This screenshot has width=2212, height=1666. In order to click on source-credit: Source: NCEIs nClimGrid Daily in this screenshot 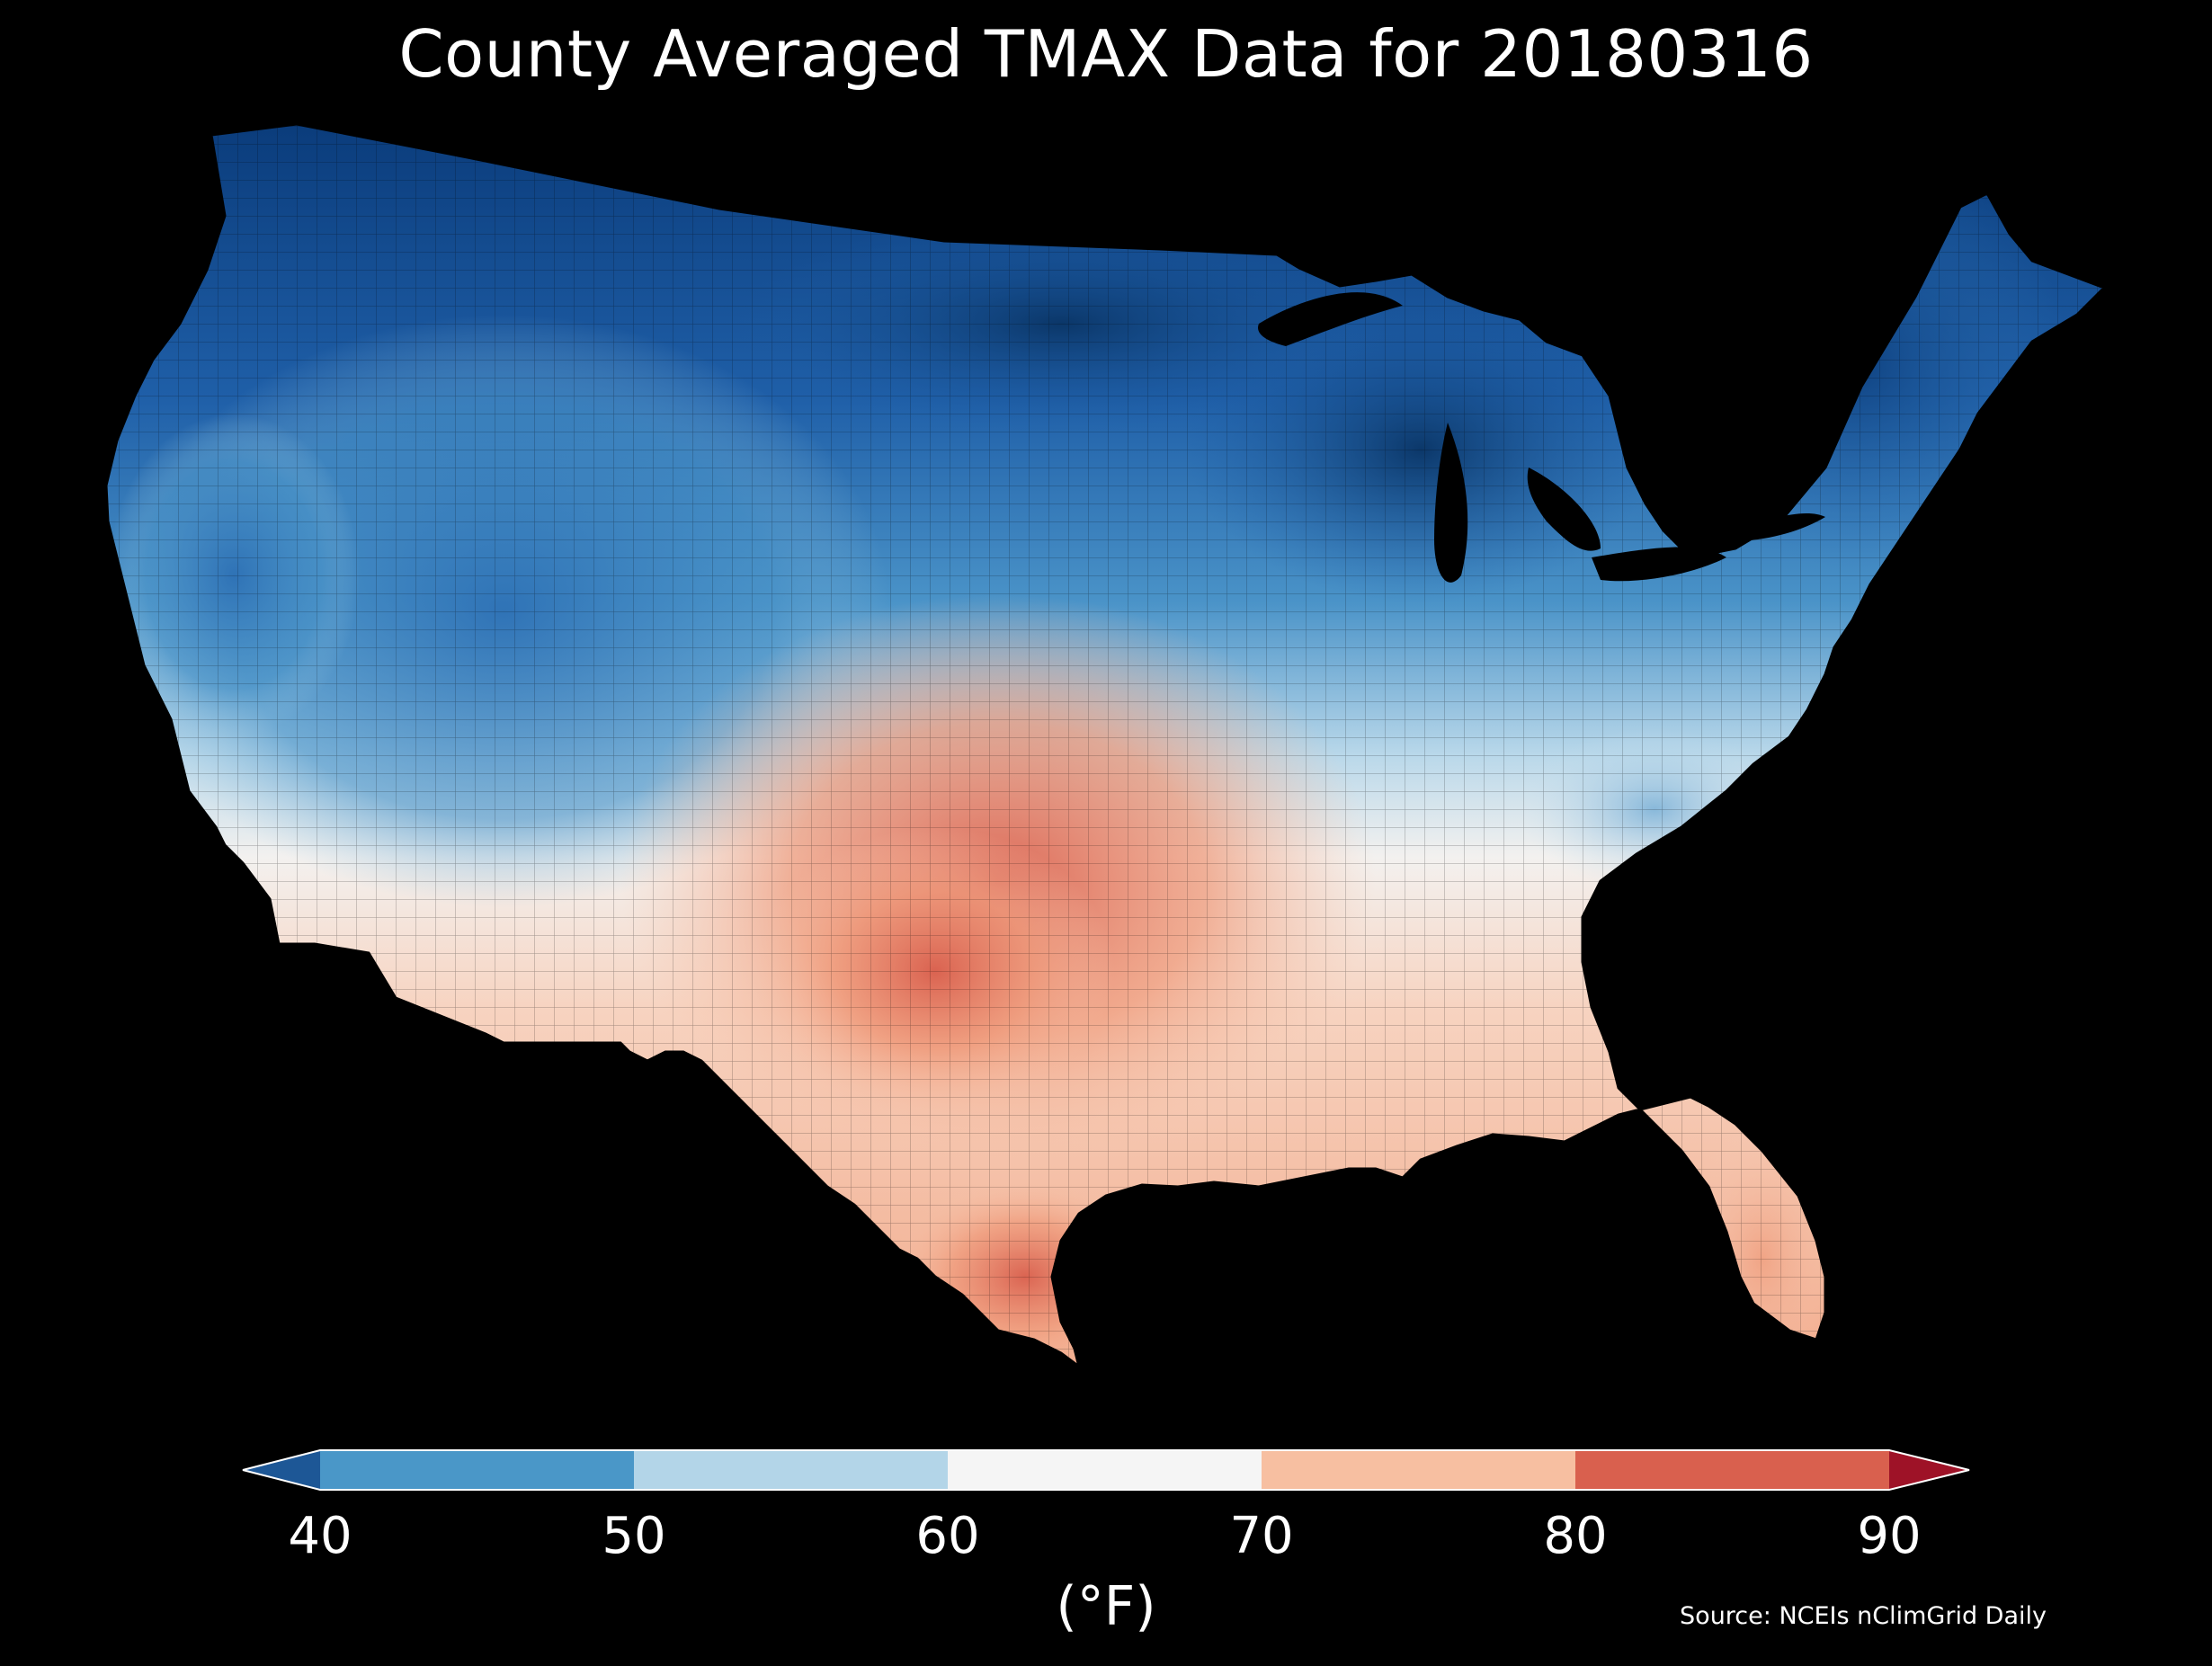, I will do `click(1863, 1616)`.